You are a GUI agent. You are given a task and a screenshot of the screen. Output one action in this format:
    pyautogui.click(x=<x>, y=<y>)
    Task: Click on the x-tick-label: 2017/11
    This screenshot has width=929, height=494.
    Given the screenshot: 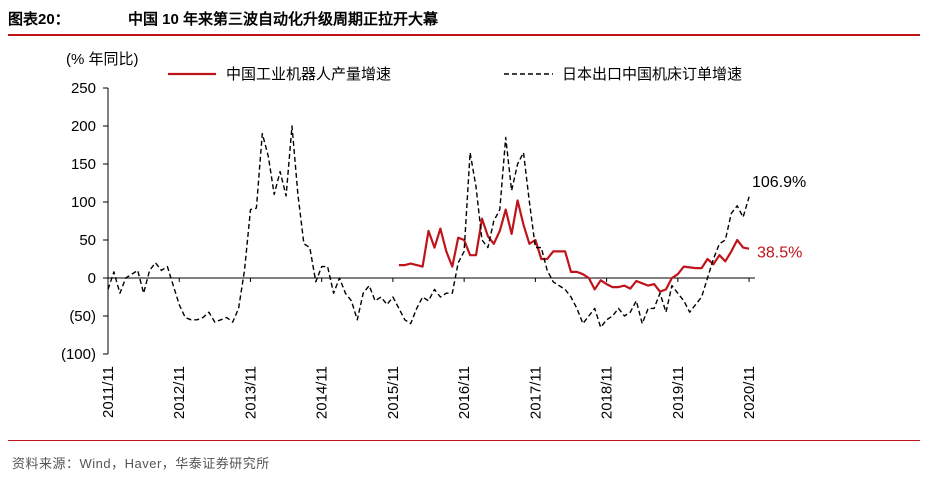 What is the action you would take?
    pyautogui.click(x=535, y=392)
    